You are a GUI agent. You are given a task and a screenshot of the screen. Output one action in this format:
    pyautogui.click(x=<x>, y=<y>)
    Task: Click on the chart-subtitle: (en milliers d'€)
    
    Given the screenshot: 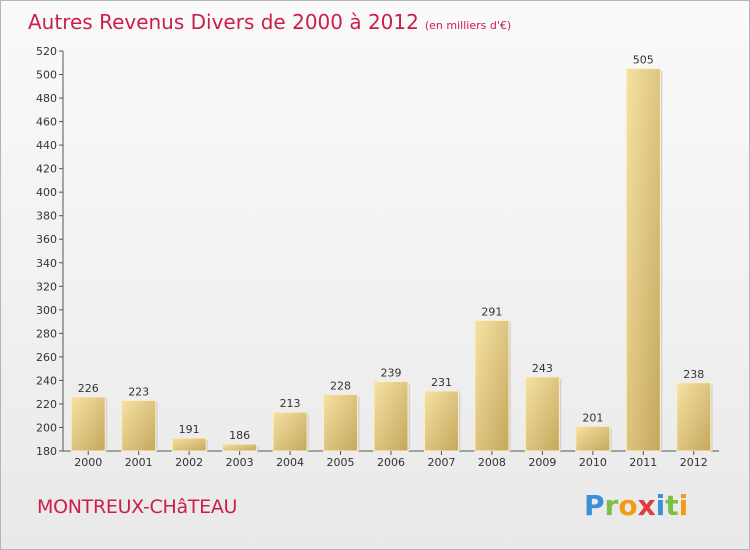 What is the action you would take?
    pyautogui.click(x=468, y=25)
    